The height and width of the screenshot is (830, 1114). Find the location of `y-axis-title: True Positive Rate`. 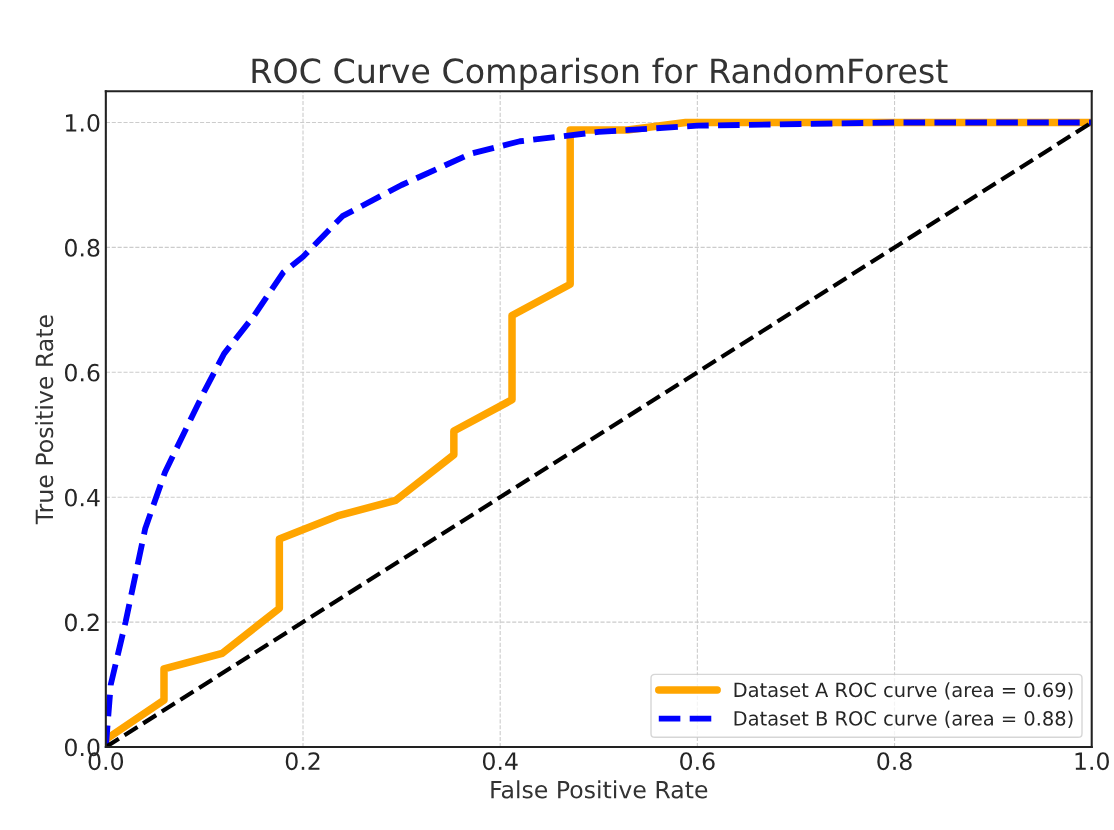

y-axis-title: True Positive Rate is located at coordinates (44, 420).